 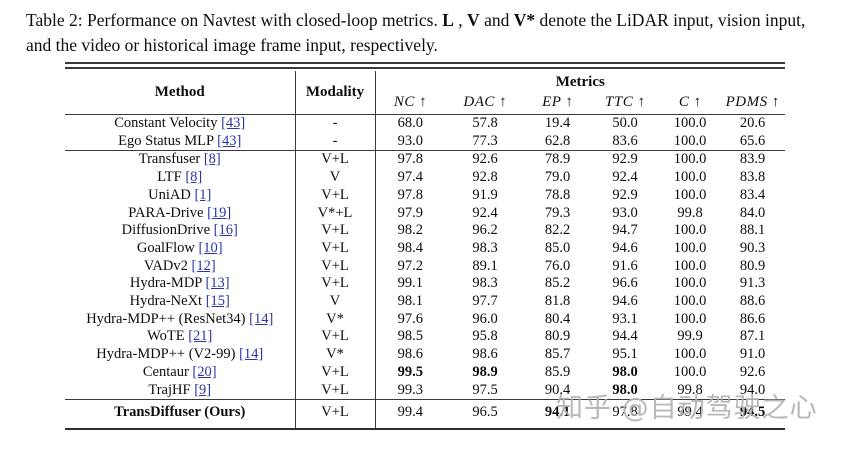 I want to click on method-name: GoalFlow, so click(x=165, y=247).